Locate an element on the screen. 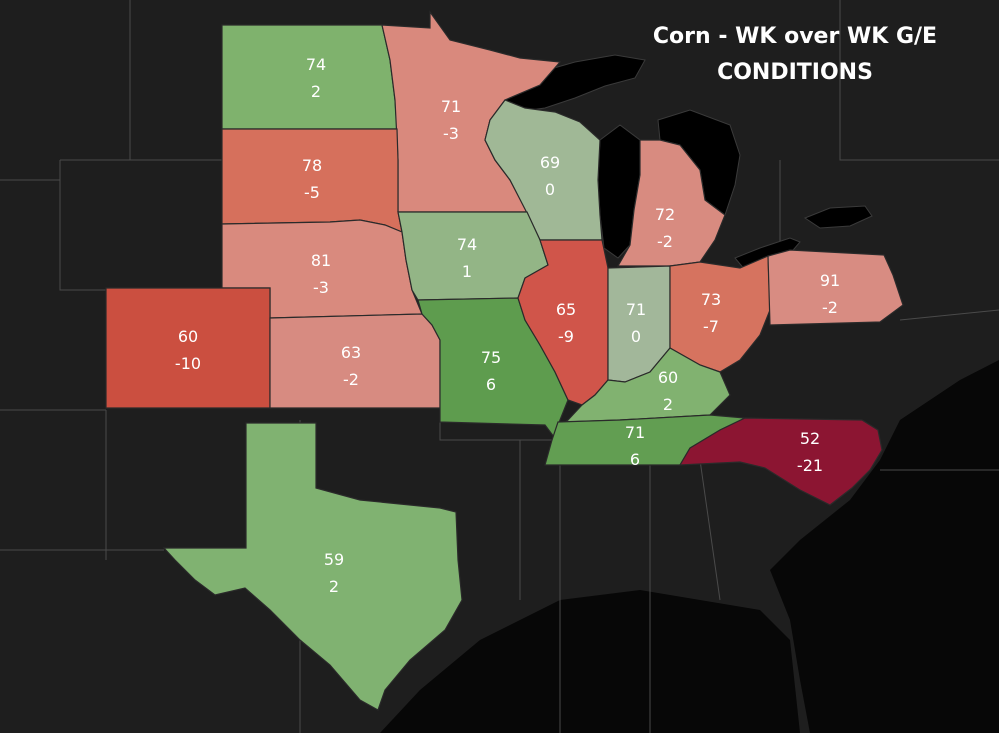 This screenshot has width=999, height=733. mn-change: -3 is located at coordinates (451, 133).